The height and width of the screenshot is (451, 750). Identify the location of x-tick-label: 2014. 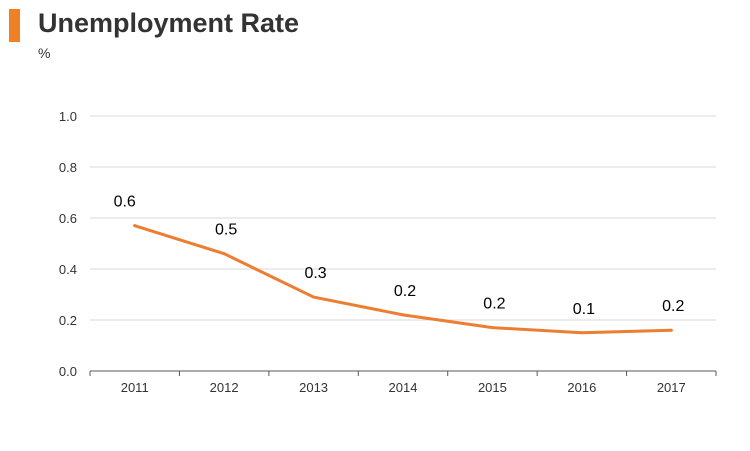
(403, 387).